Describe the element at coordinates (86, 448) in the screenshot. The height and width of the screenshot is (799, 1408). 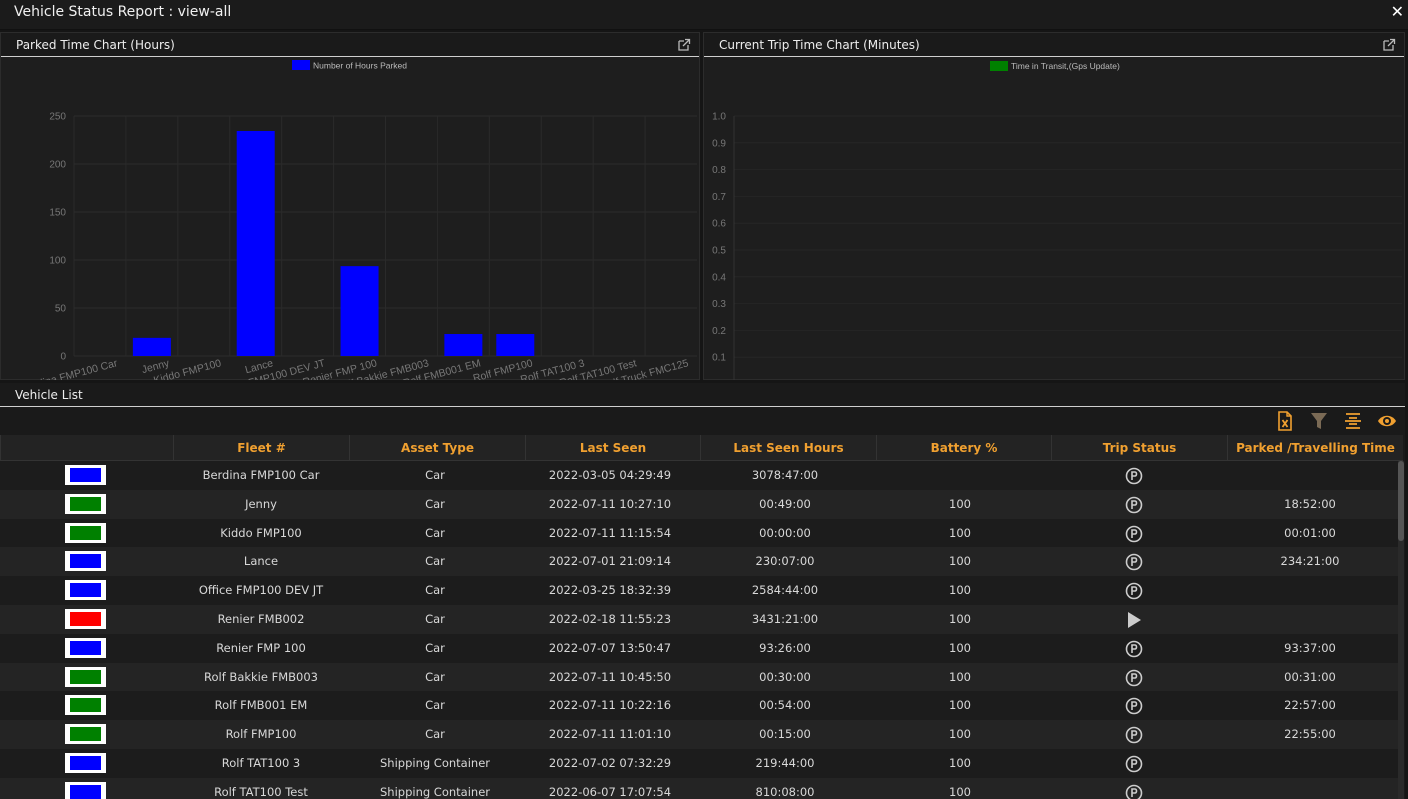
I see `column-header` at that location.